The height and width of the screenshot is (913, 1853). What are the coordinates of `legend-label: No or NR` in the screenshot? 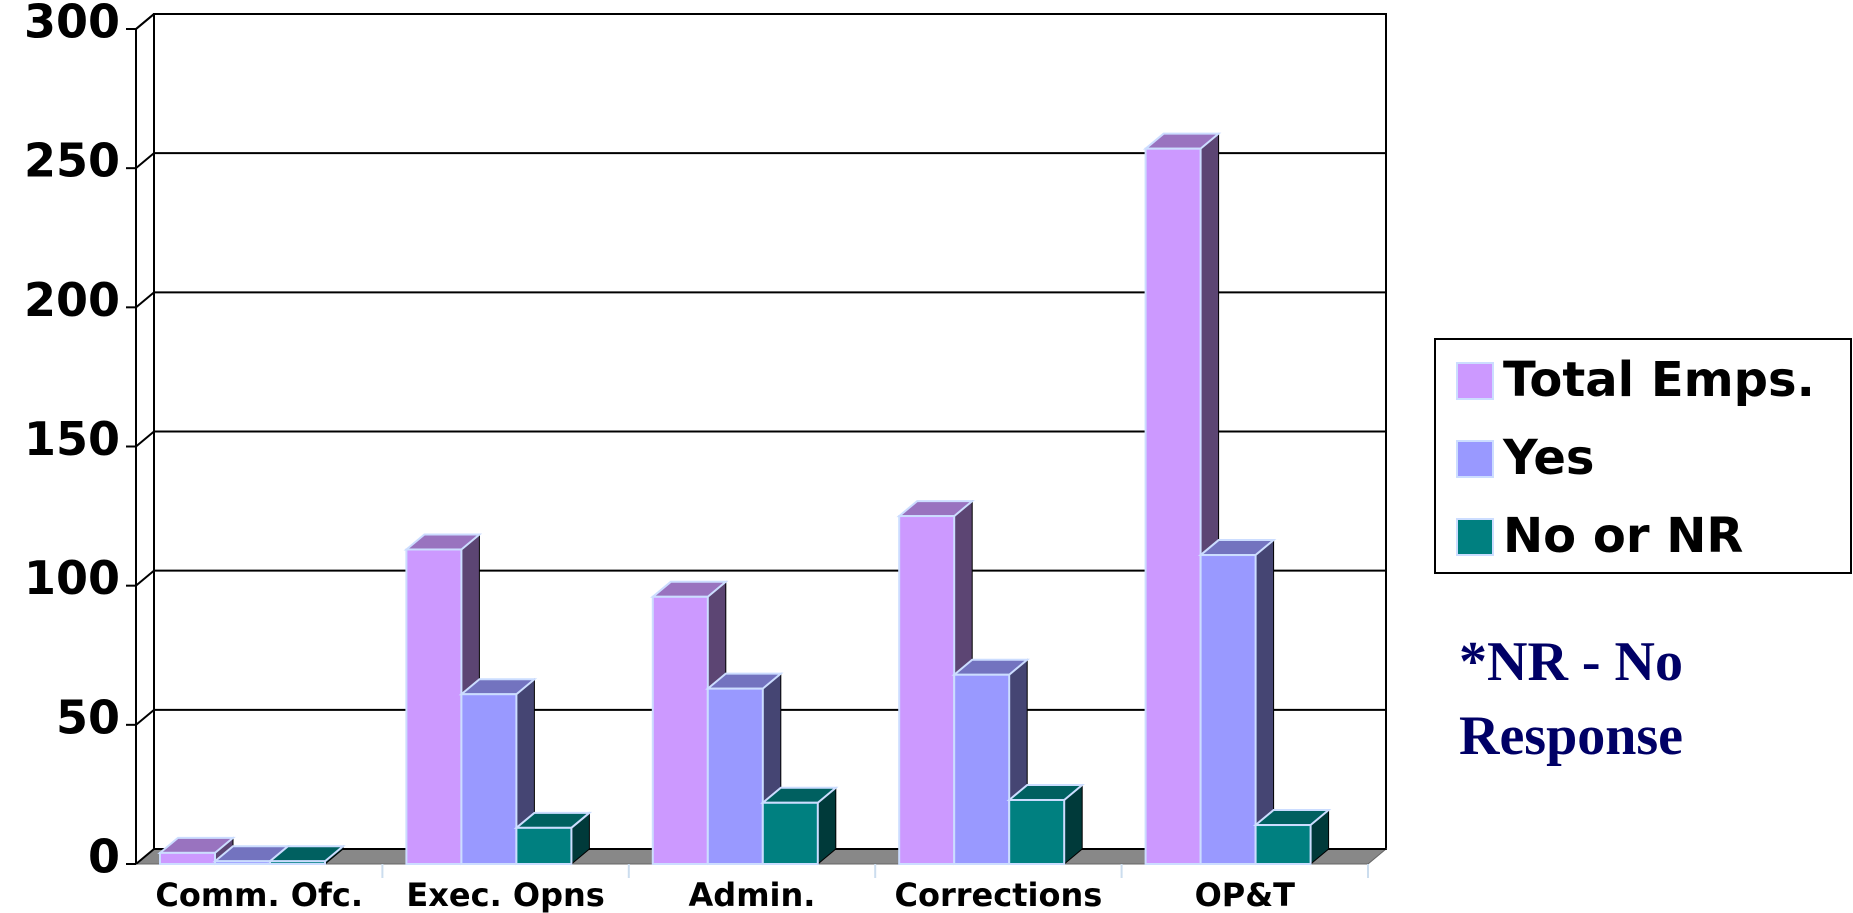 It's located at (1623, 536).